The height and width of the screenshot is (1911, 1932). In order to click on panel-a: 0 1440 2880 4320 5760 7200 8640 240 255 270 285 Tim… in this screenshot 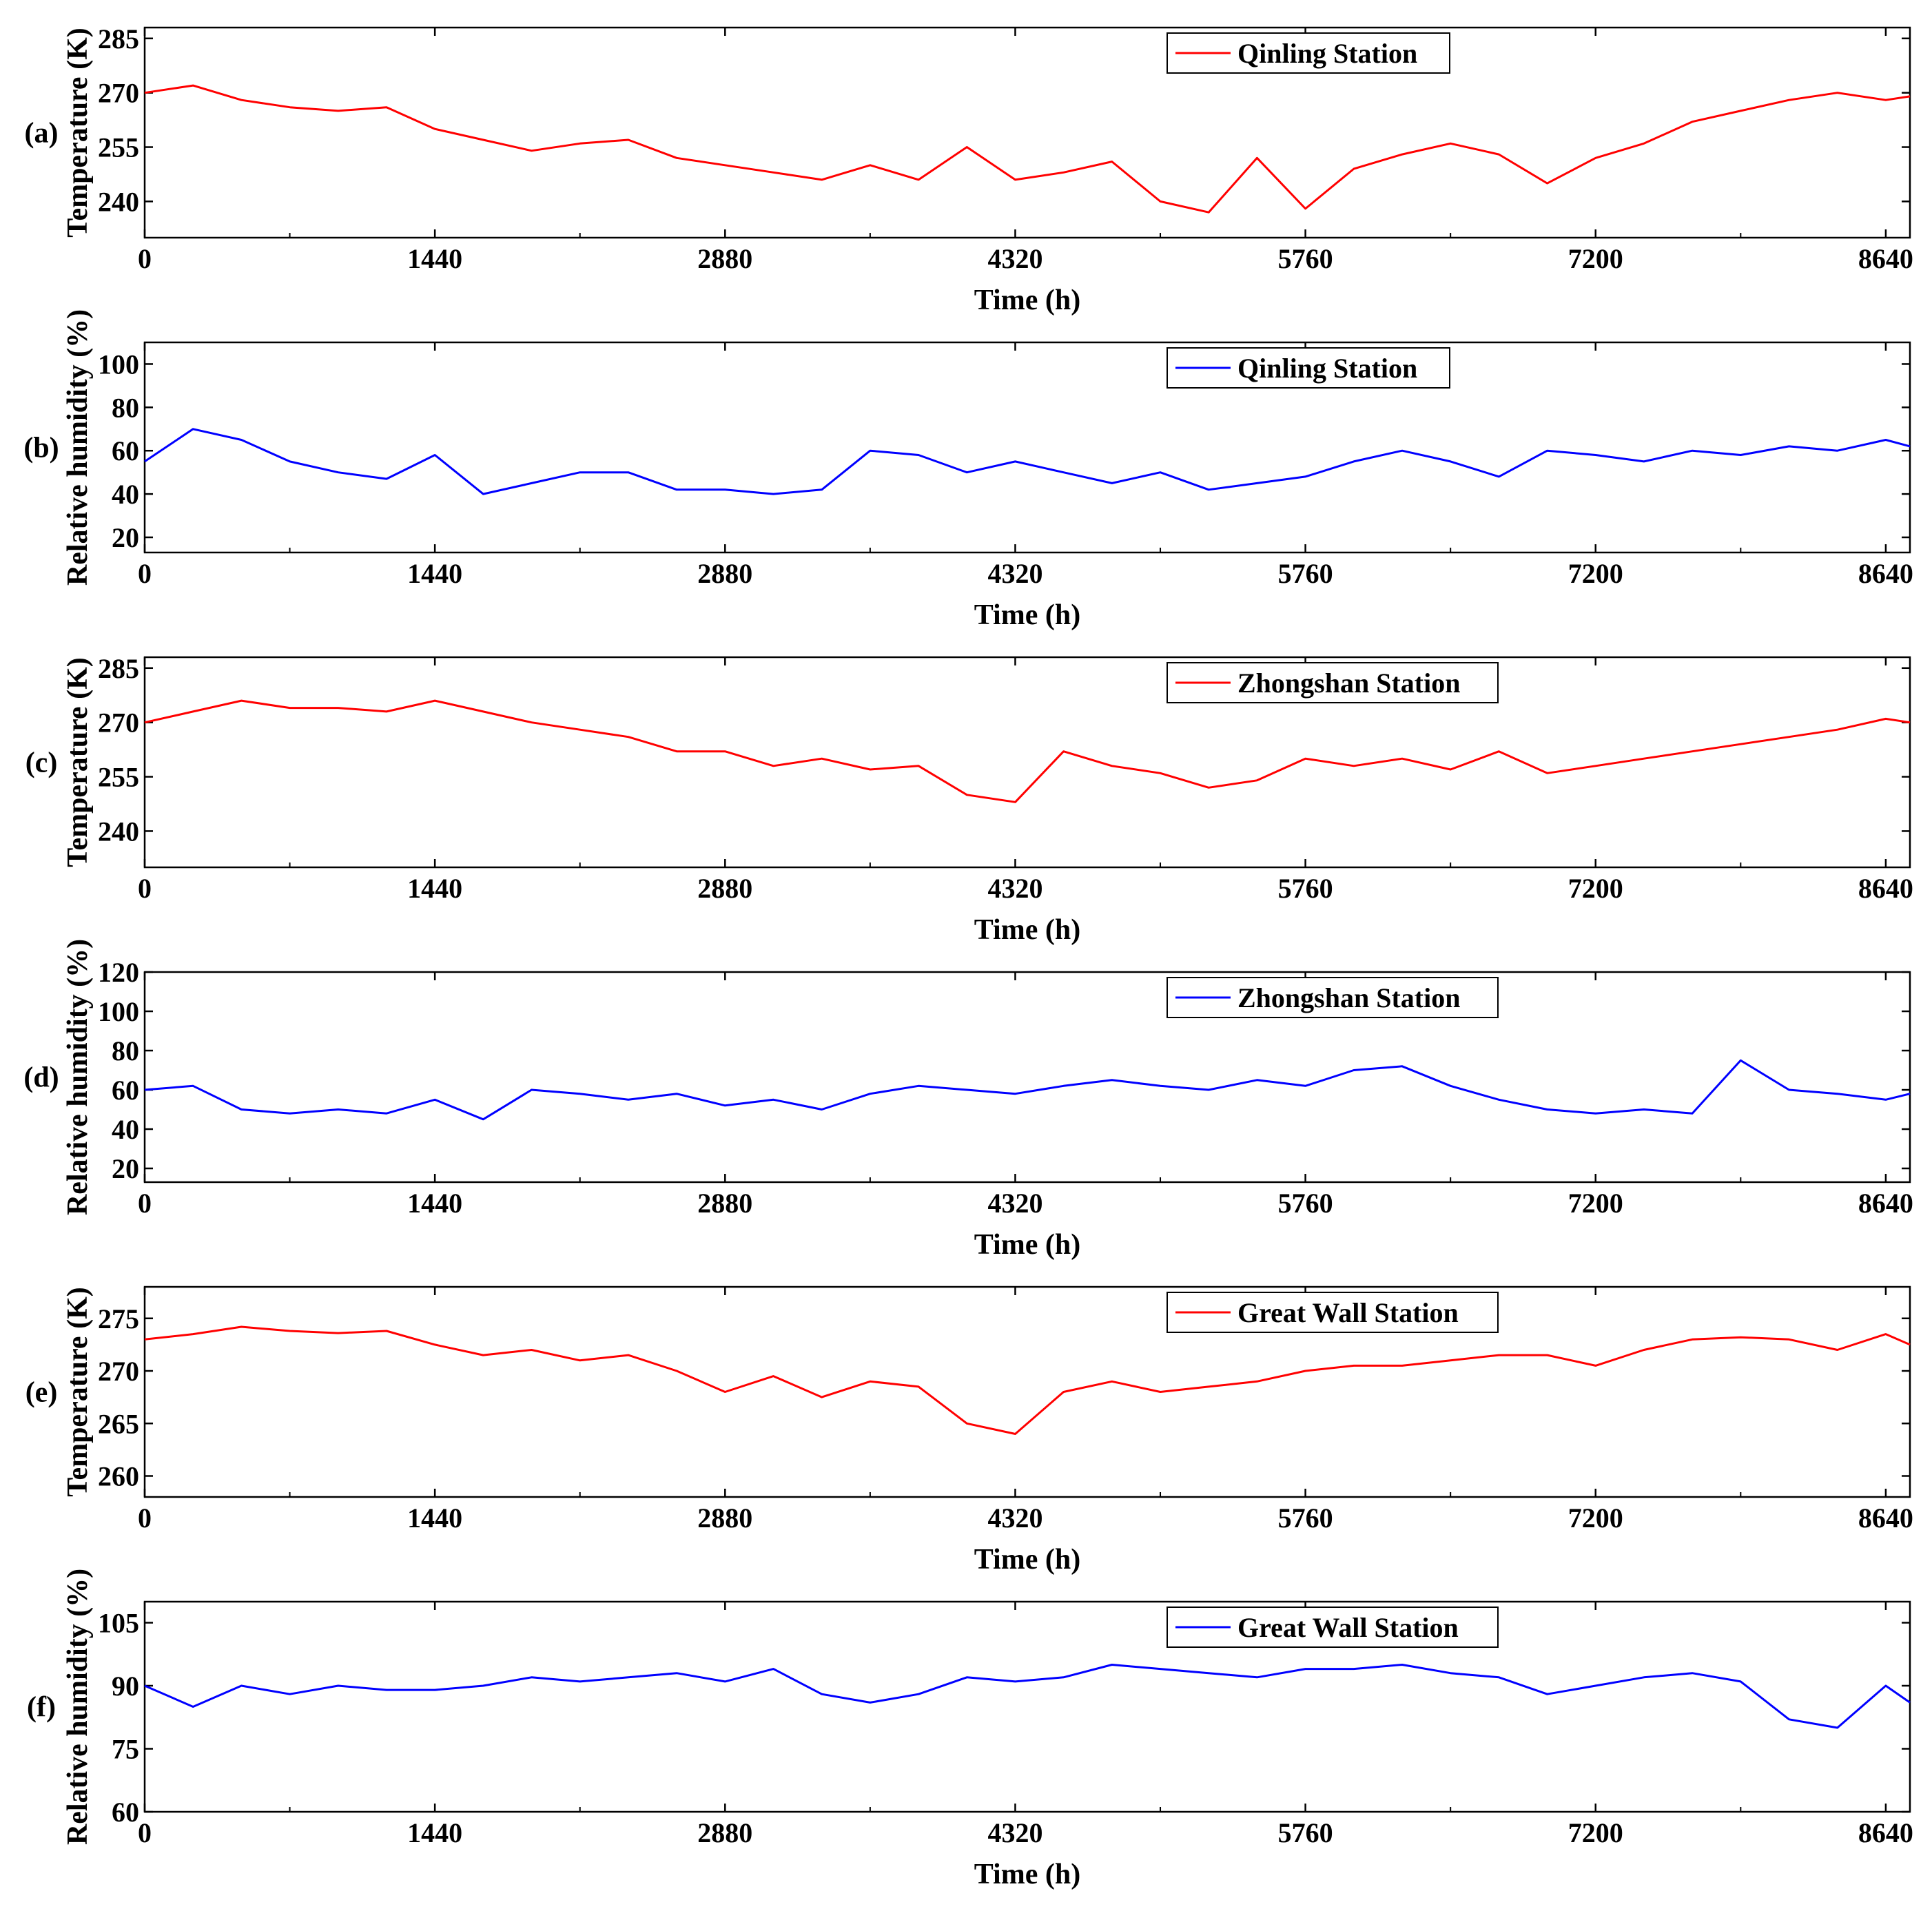, I will do `click(969, 169)`.